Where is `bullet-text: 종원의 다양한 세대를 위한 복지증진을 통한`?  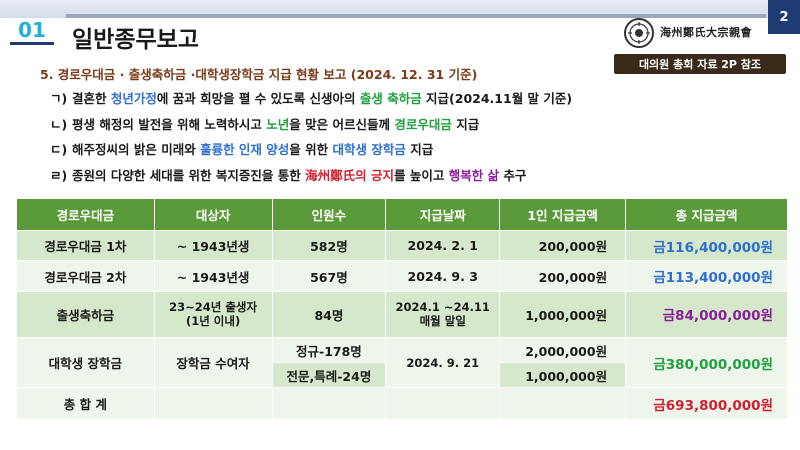 bullet-text: 종원의 다양한 세대를 위한 복지증진을 통한 is located at coordinates (189, 175).